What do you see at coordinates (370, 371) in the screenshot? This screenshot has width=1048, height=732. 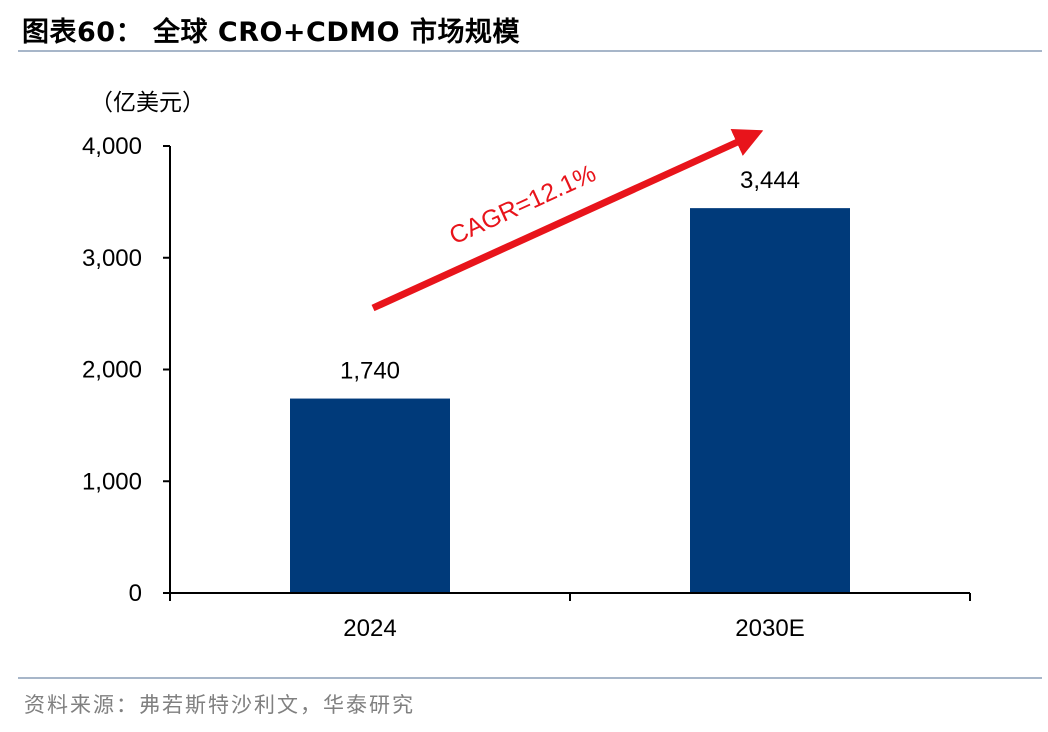 I see `value-label-2024: 1,740` at bounding box center [370, 371].